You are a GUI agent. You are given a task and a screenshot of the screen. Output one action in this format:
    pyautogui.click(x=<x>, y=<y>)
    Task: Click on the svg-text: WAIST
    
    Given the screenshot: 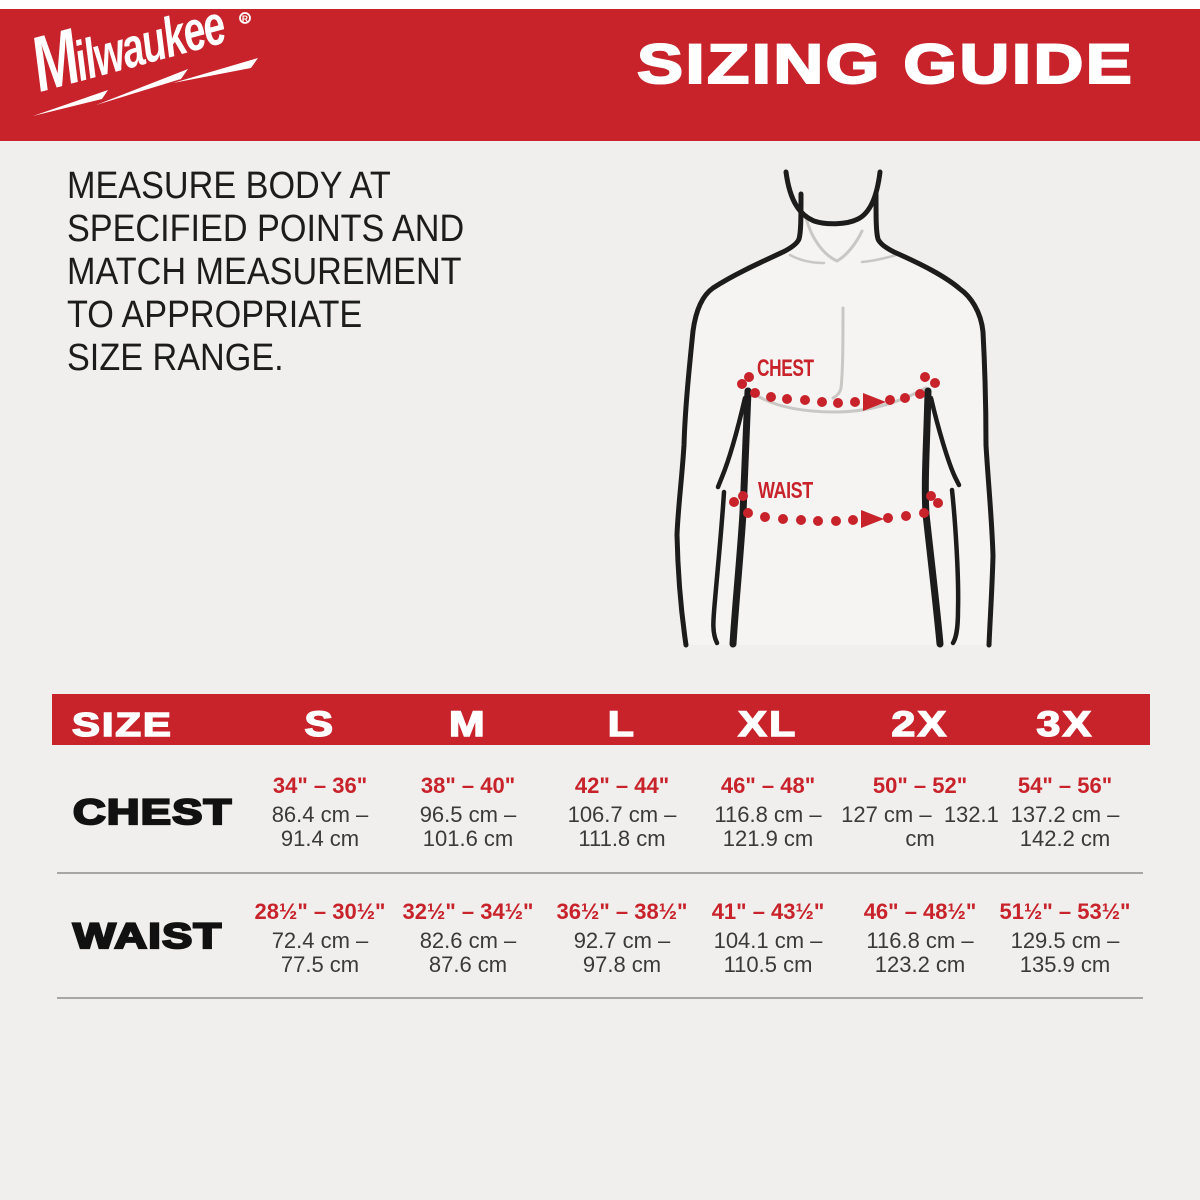 What is the action you would take?
    pyautogui.click(x=786, y=491)
    